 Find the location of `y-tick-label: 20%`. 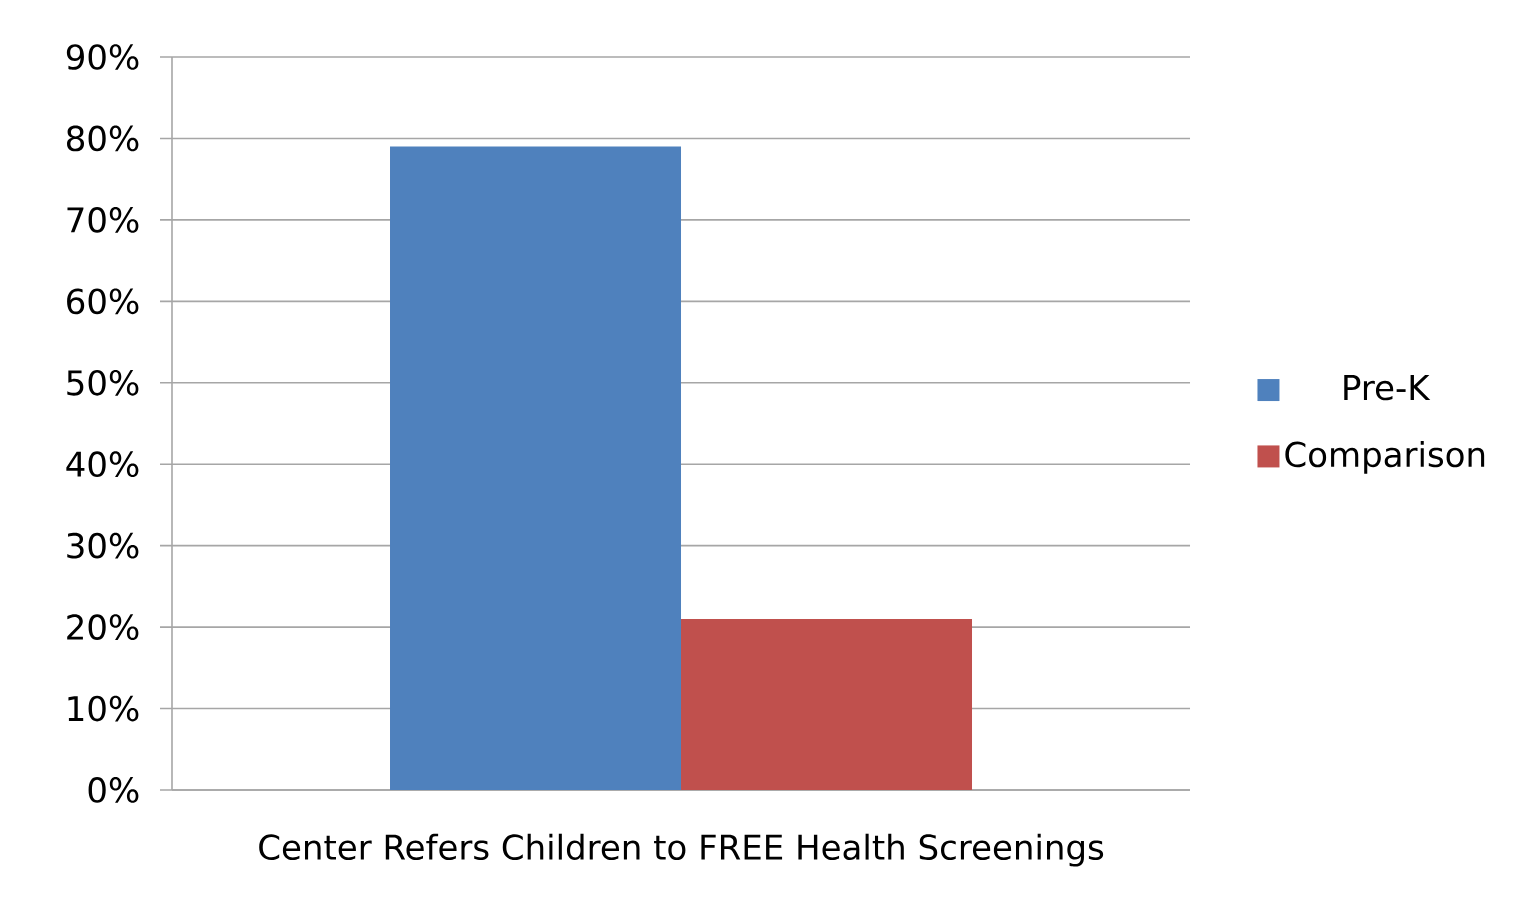

y-tick-label: 20% is located at coordinates (103, 627).